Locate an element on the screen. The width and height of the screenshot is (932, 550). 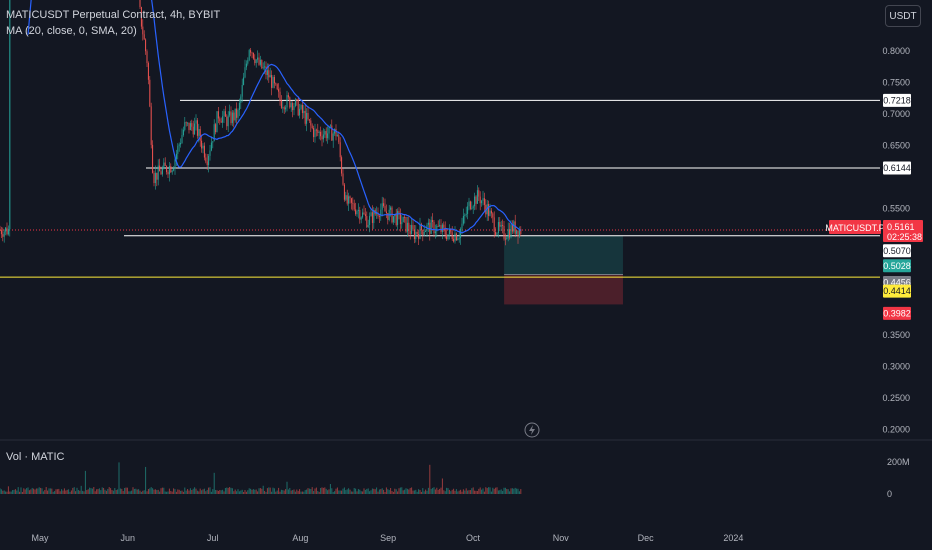
lightning-icon is located at coordinates (532, 430).